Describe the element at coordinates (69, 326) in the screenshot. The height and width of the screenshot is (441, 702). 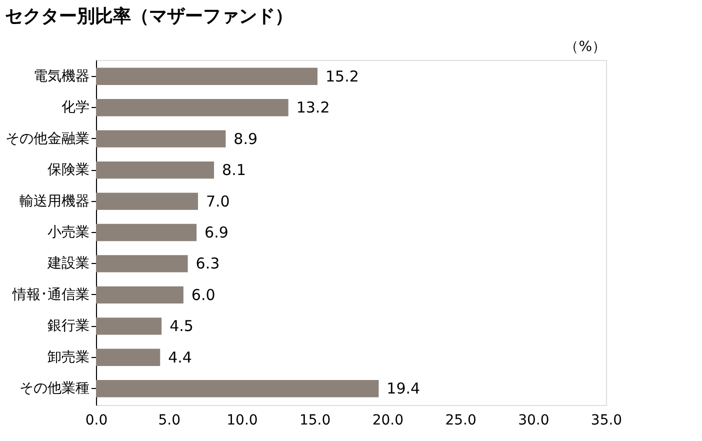
I see `y-tick-label: 銀行業` at that location.